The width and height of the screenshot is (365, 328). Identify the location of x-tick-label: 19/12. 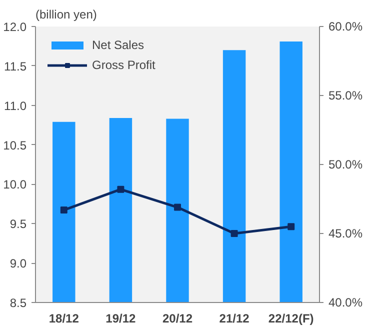
(121, 319).